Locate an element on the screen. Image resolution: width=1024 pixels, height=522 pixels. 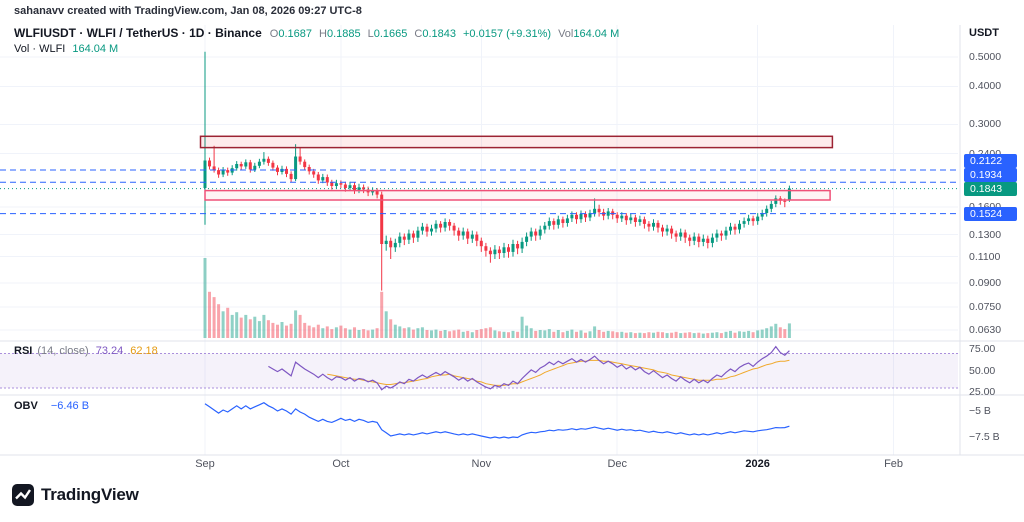
time-axis-label: 2026 is located at coordinates (757, 464).